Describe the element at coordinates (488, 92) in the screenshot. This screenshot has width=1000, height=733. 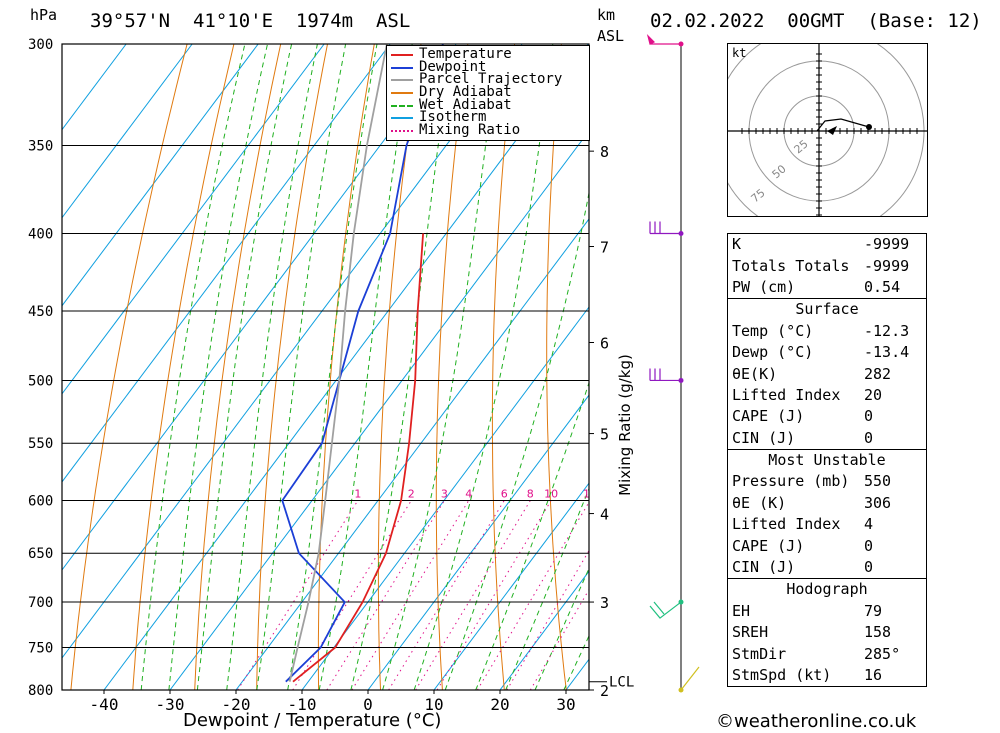
I see `legend-entry: Dry Adiabat` at that location.